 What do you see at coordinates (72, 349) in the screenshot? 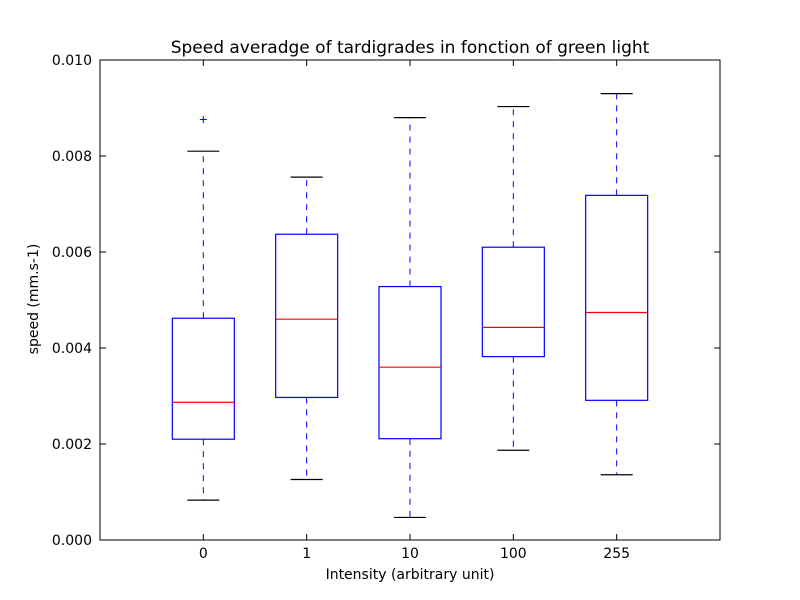
I see `y-tick-label: 0.004` at bounding box center [72, 349].